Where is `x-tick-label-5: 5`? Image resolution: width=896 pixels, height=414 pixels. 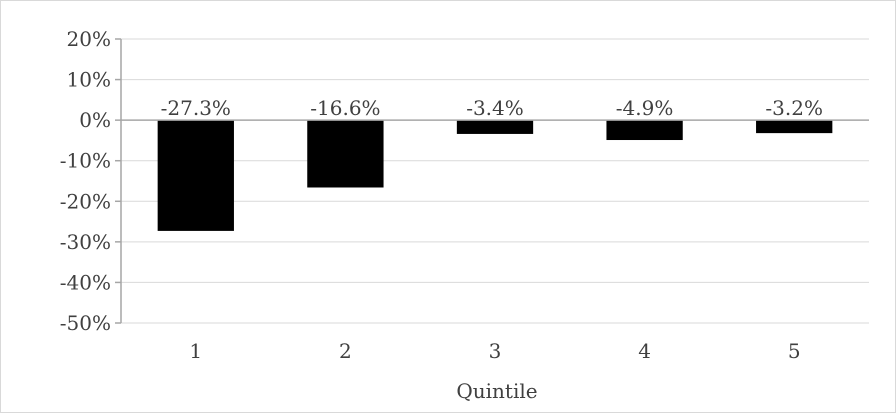 x-tick-label-5: 5 is located at coordinates (794, 351).